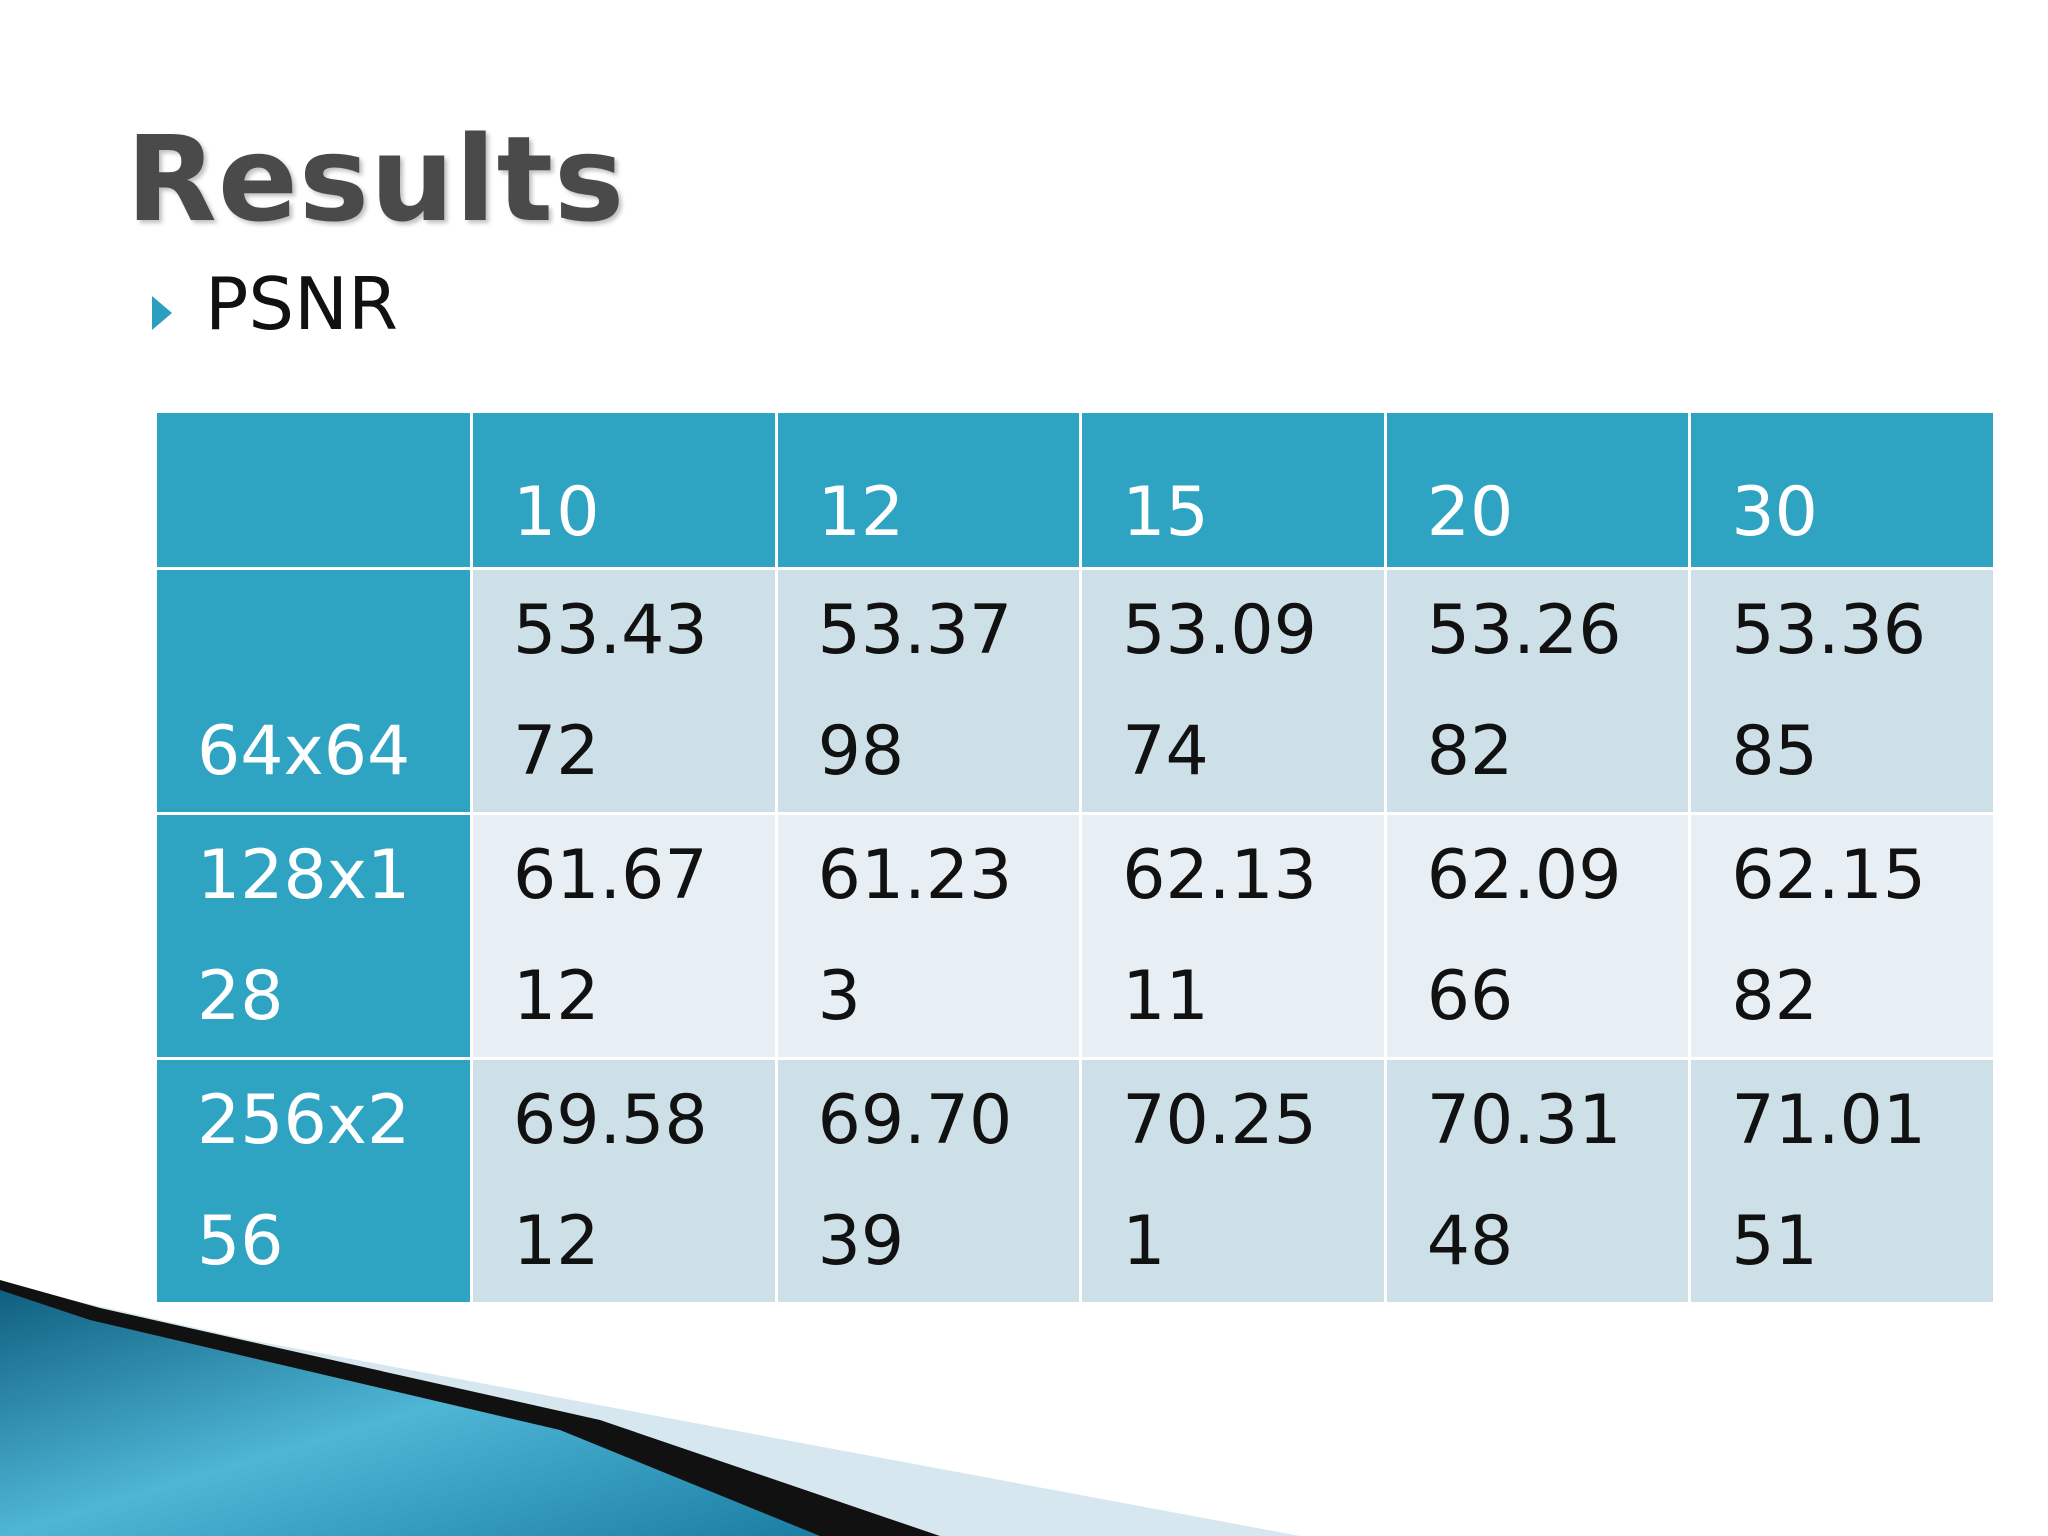  Describe the element at coordinates (1165, 512) in the screenshot. I see `cell-text: 15` at that location.